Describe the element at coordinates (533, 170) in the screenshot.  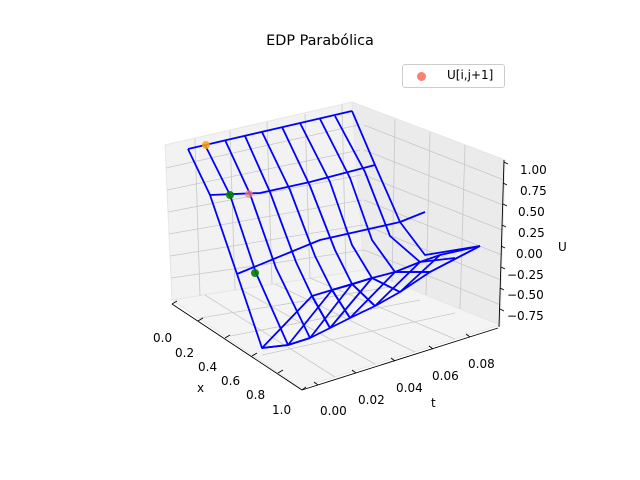
I see `z-tick: 1.00` at that location.